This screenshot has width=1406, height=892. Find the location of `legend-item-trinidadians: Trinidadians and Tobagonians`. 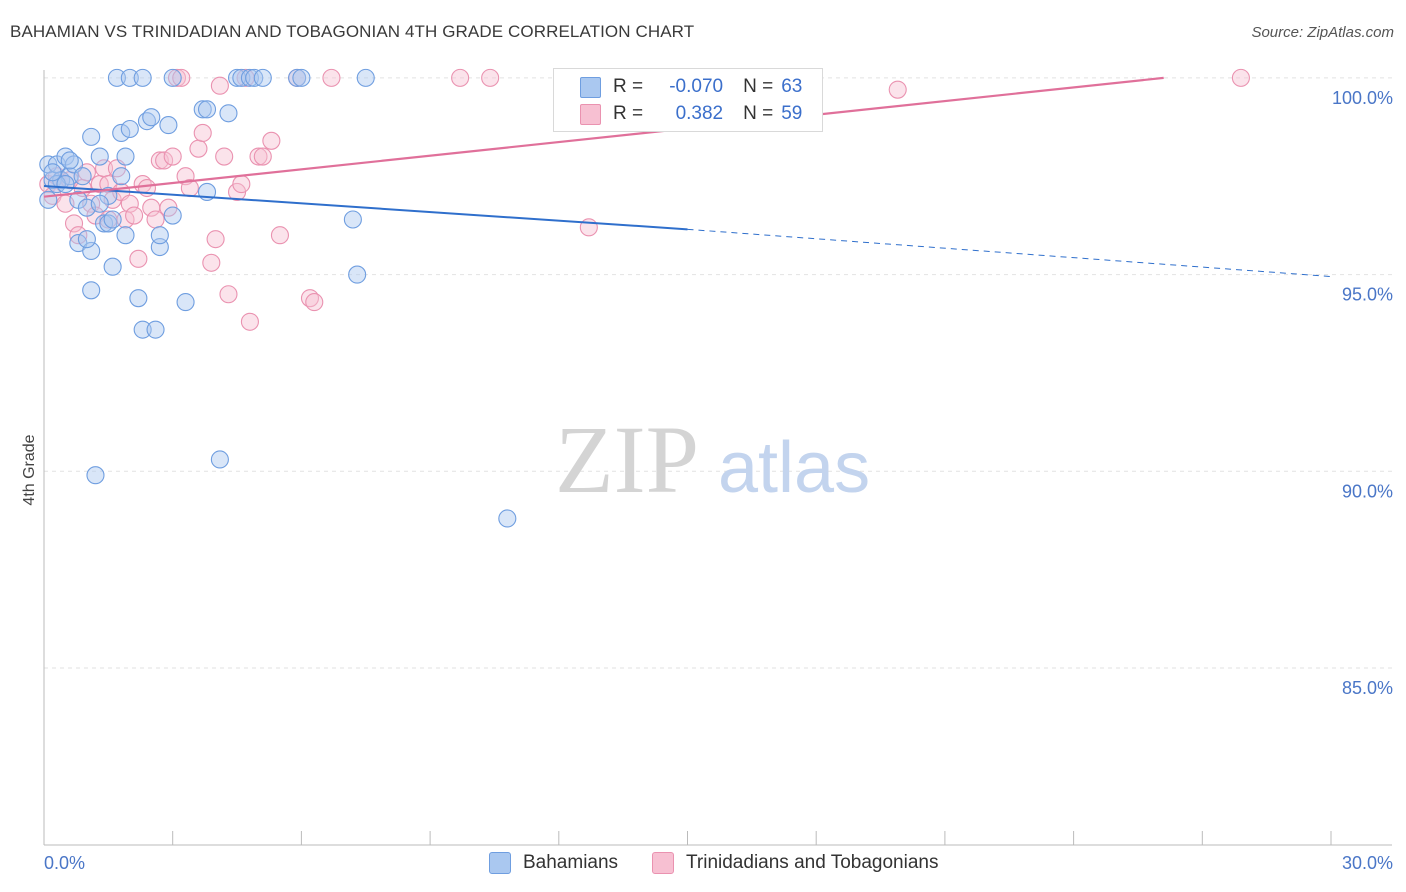

legend-item-trinidadians: Trinidadians and Tobagonians is located at coordinates (795, 863).